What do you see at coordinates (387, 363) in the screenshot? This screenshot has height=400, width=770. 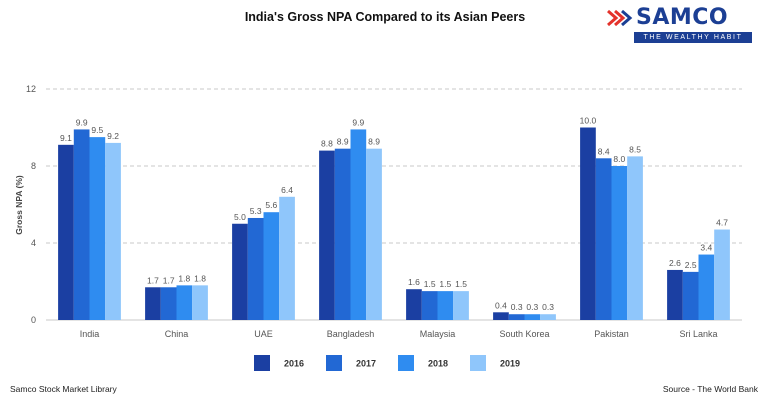 I see `legend: 2016 2017 2018 2019` at bounding box center [387, 363].